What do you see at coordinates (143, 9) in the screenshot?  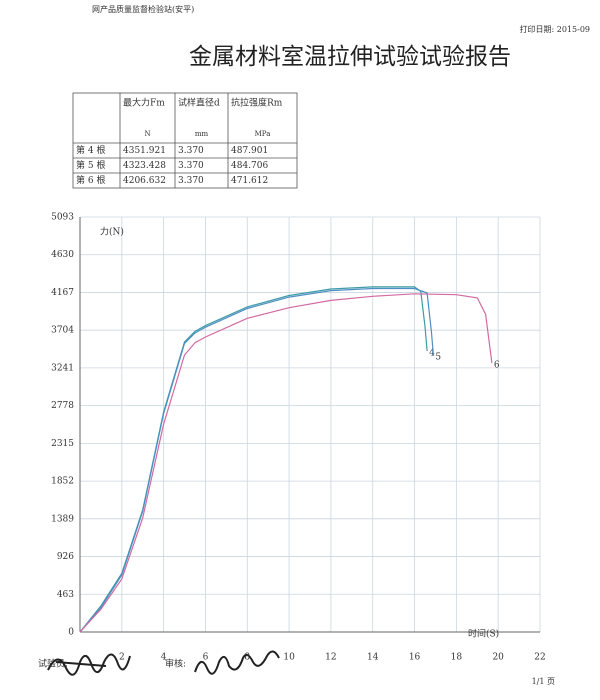 I see `station-name: 网产品质量监督检验站(安平)` at bounding box center [143, 9].